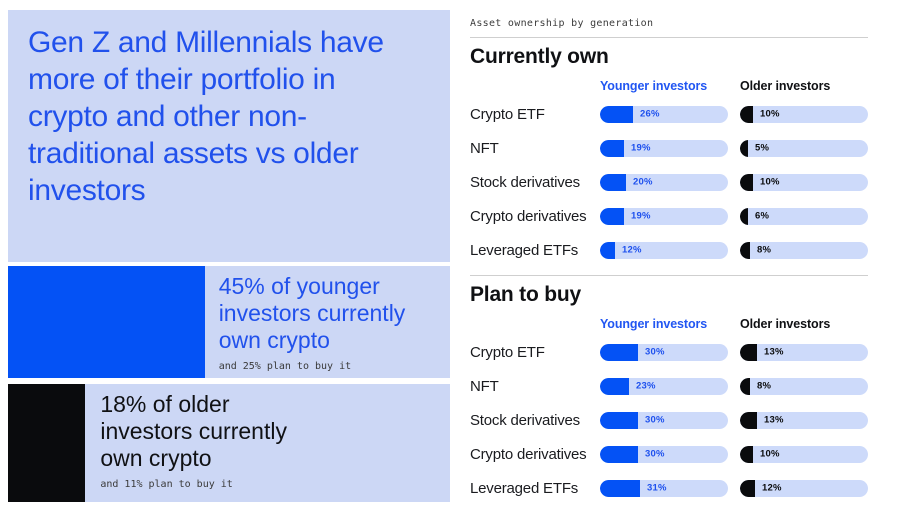 The image size is (900, 509). I want to click on bar-row: Crypto derivatives 30% 10%, so click(669, 454).